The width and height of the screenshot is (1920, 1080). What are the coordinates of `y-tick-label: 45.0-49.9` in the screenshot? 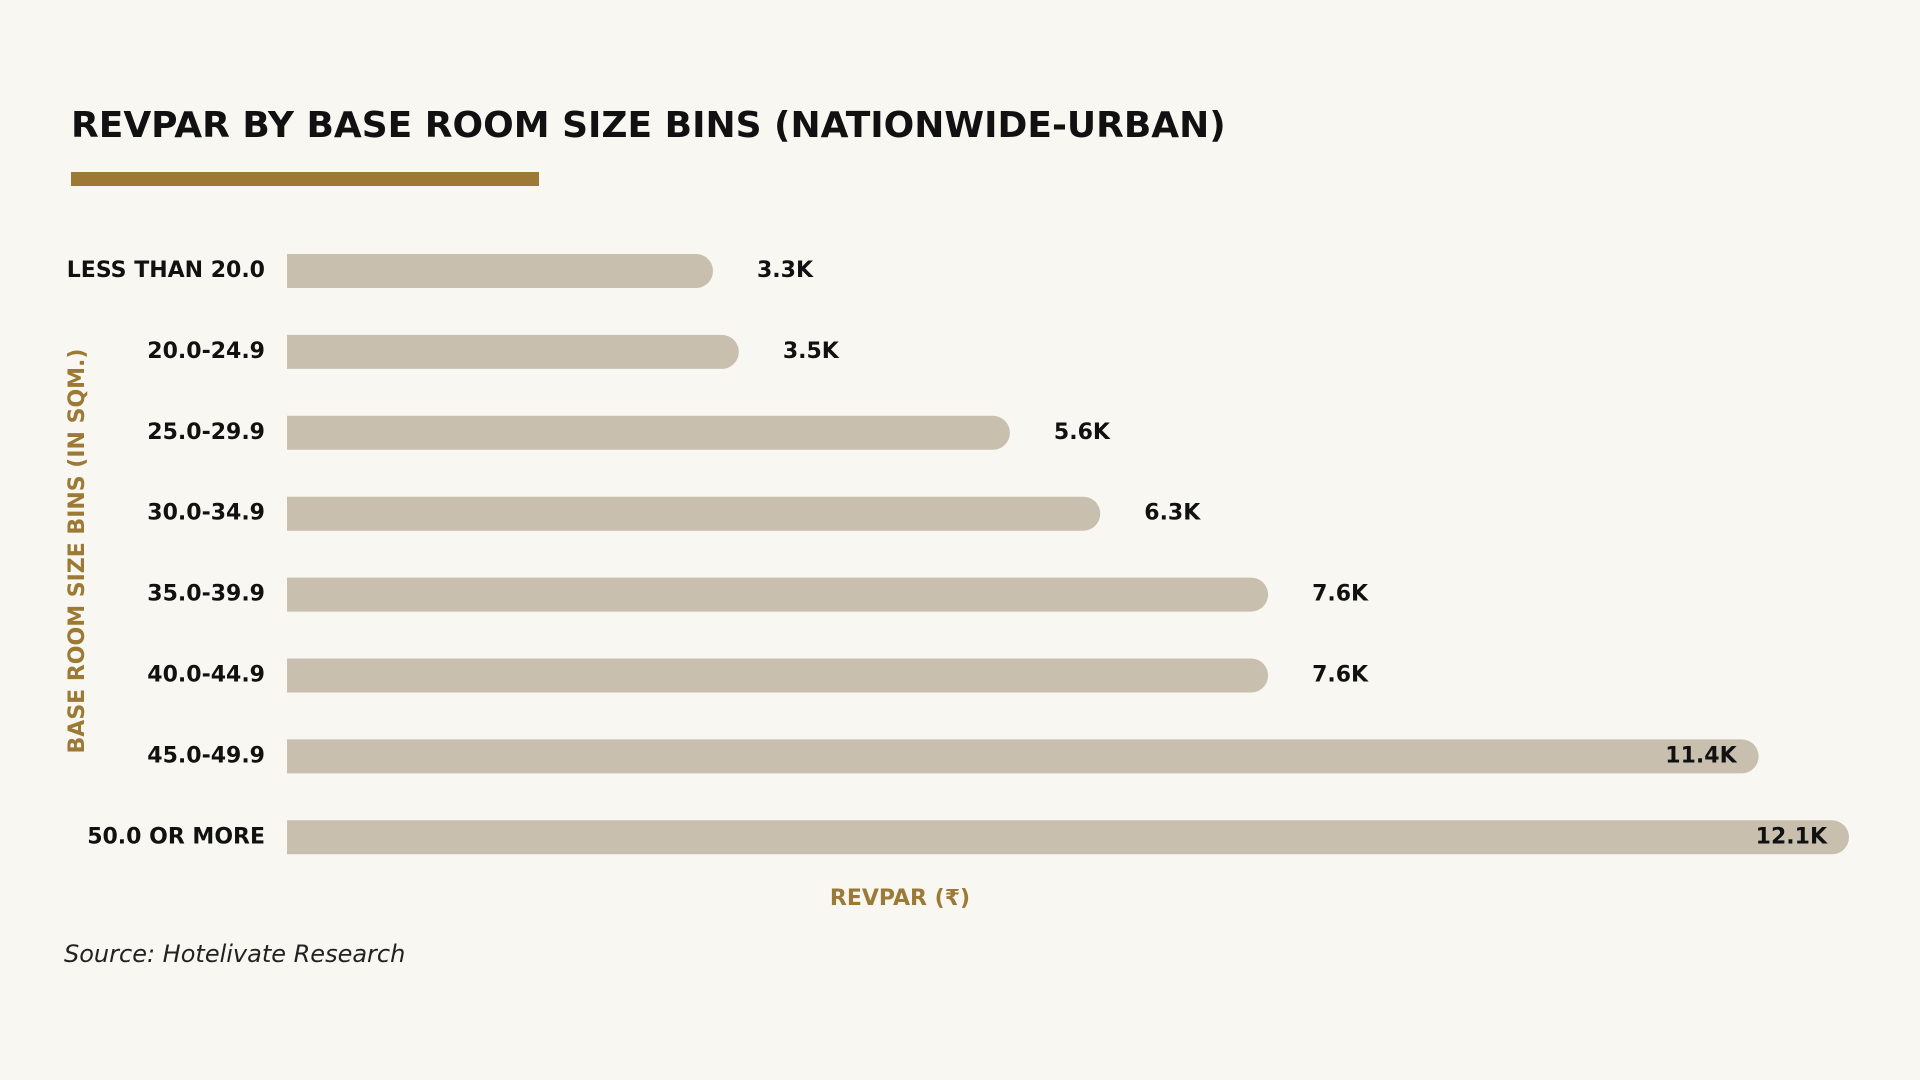 It's located at (206, 755).